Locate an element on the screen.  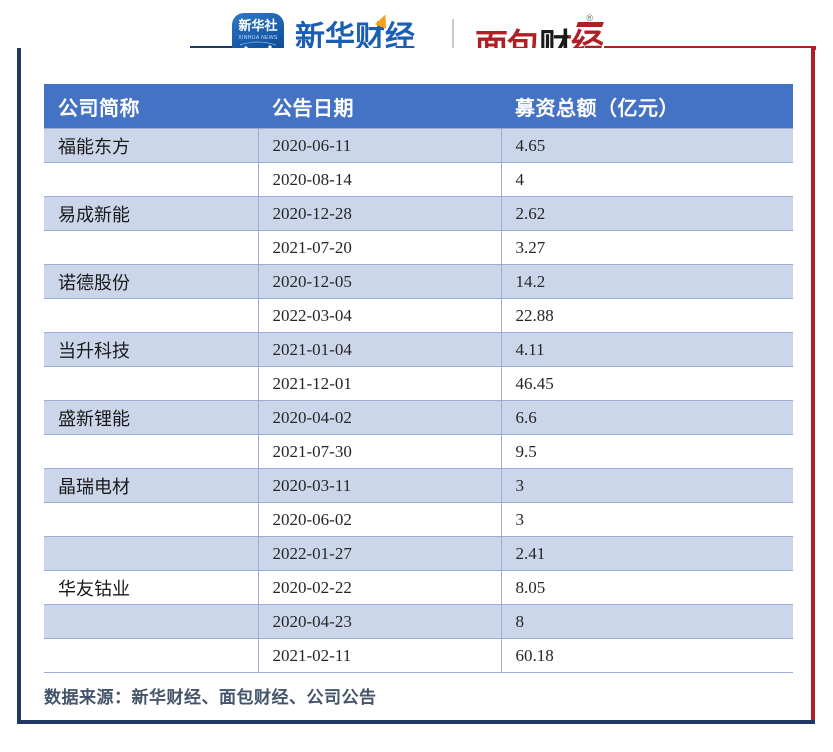
table-row: 华友钴业 2020-02-22 8.05 is located at coordinates (418, 587).